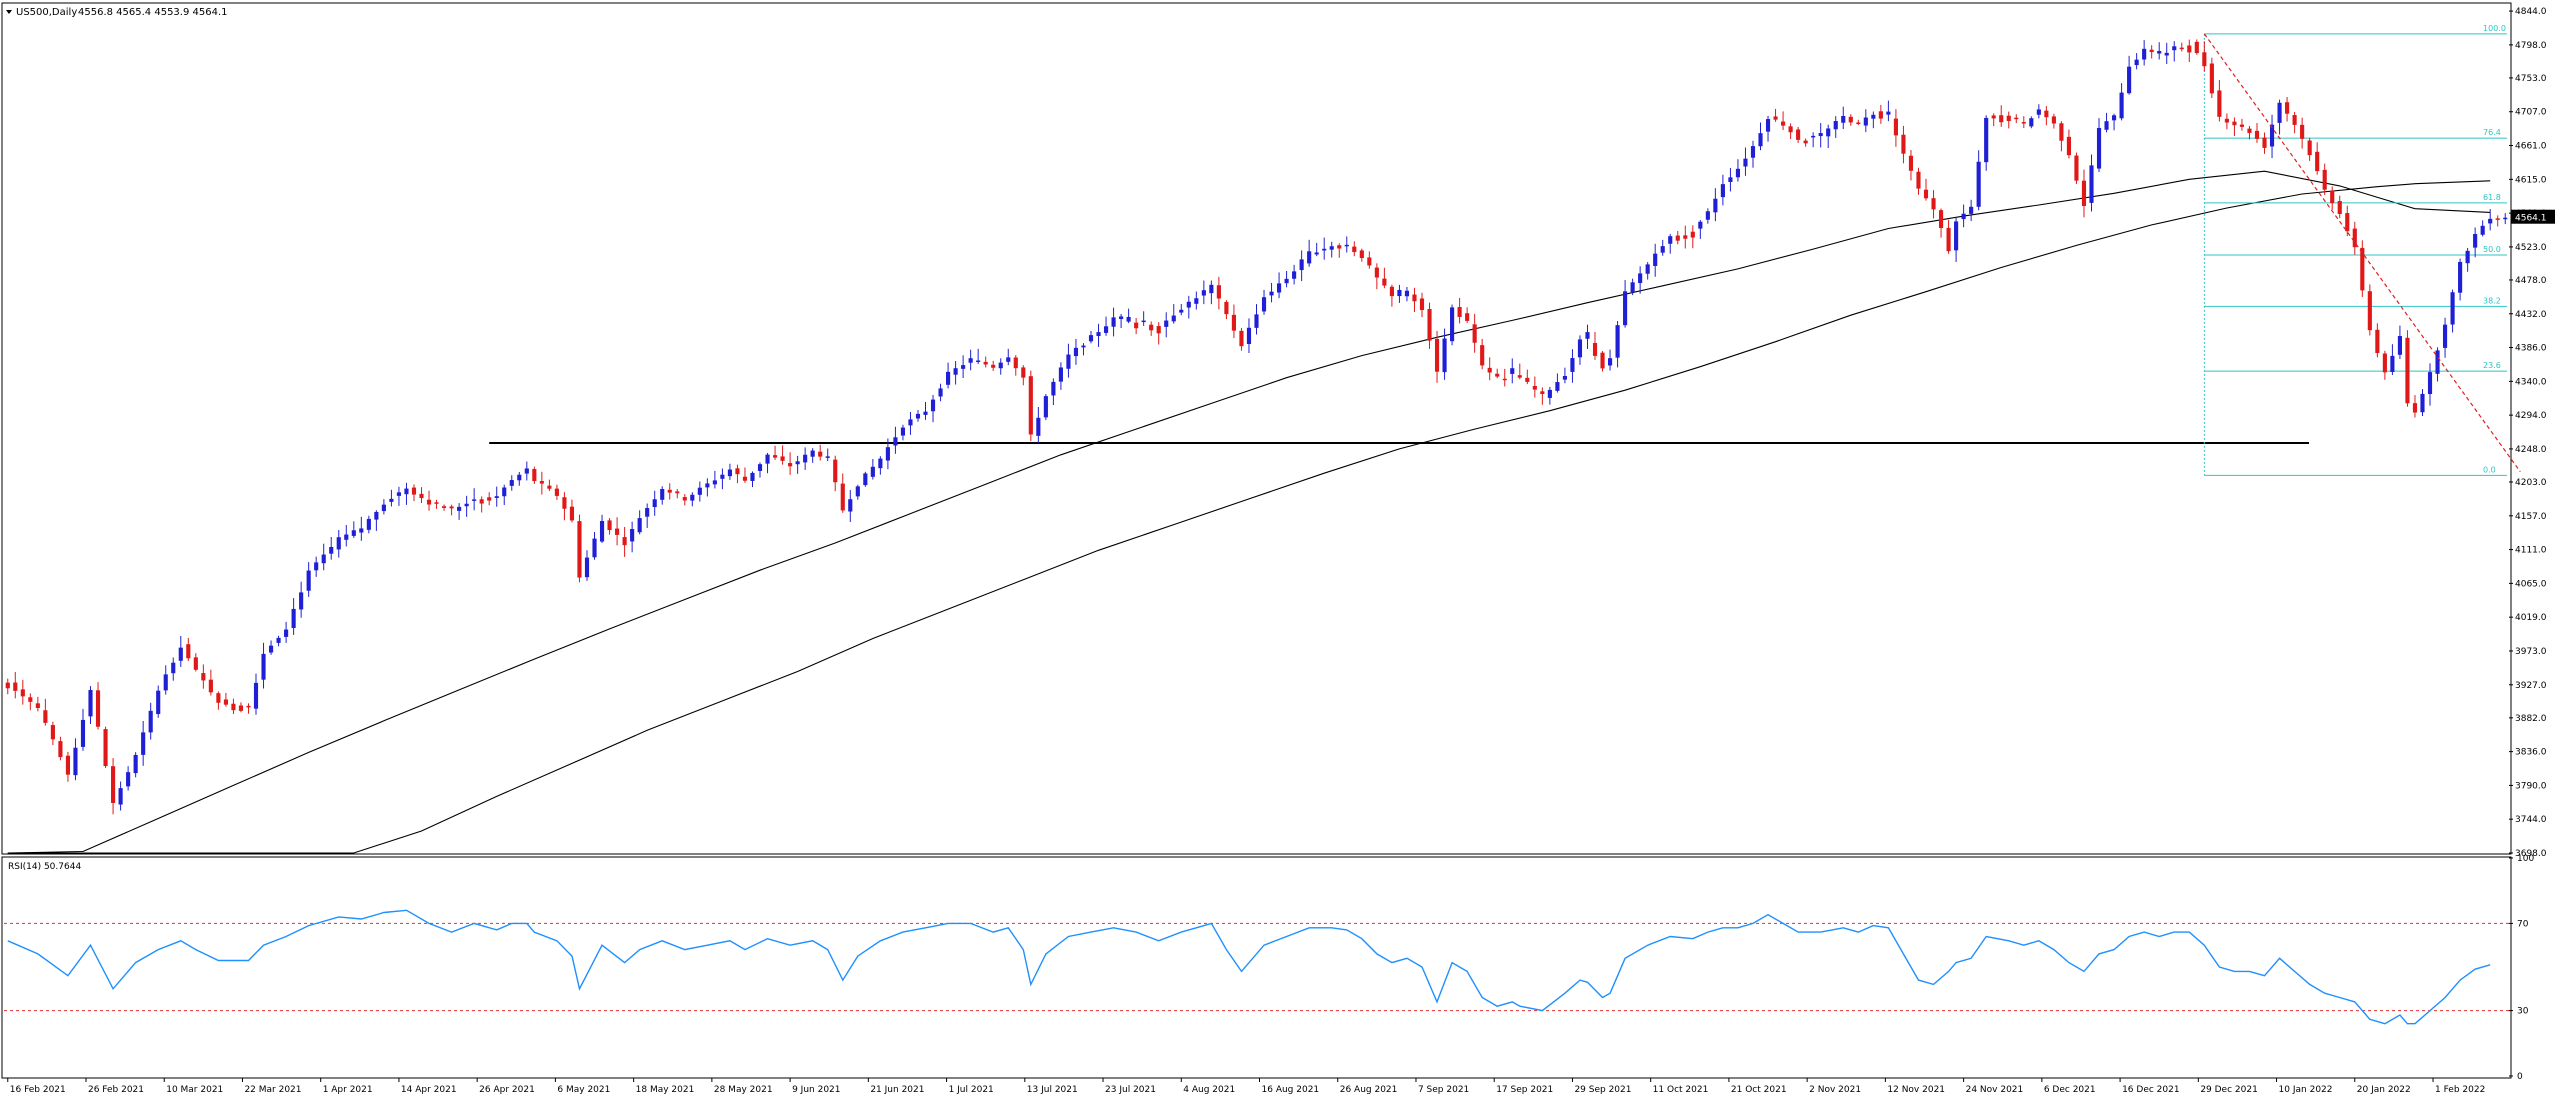  I want to click on time-axis-label: 13 Jul 2021, so click(1052, 1090).